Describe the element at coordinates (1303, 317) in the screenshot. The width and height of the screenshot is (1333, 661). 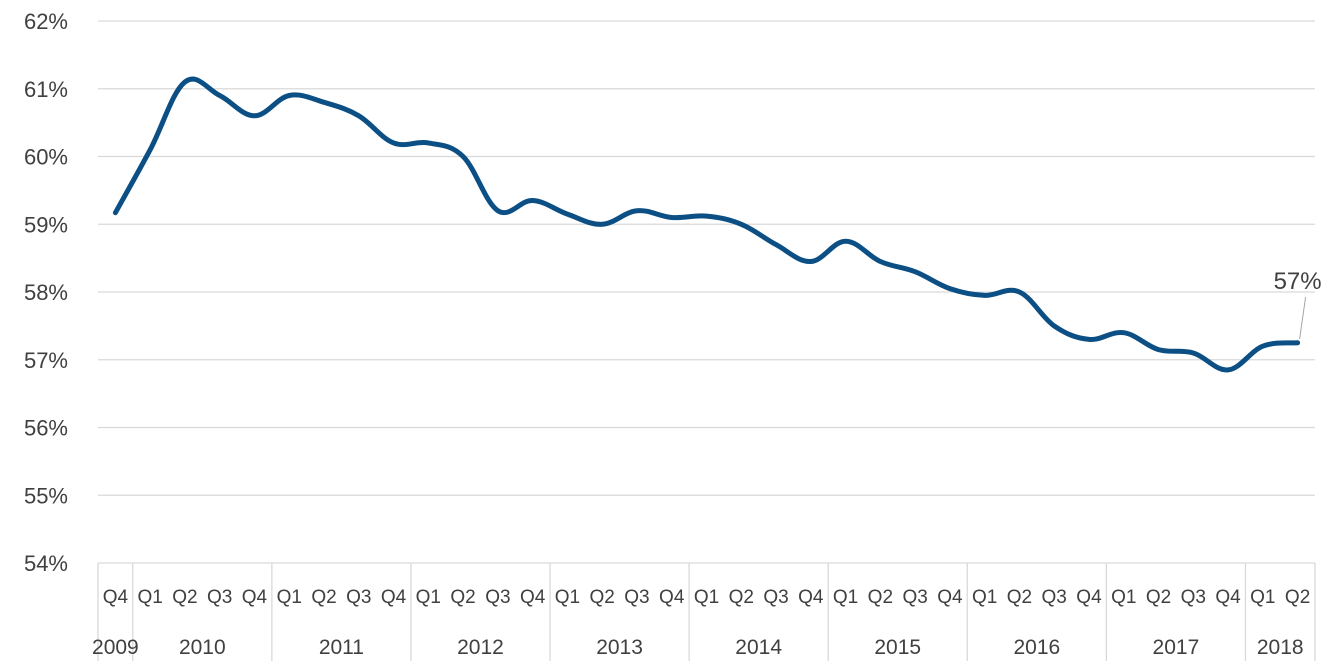
I see `data-label-leader-line` at that location.